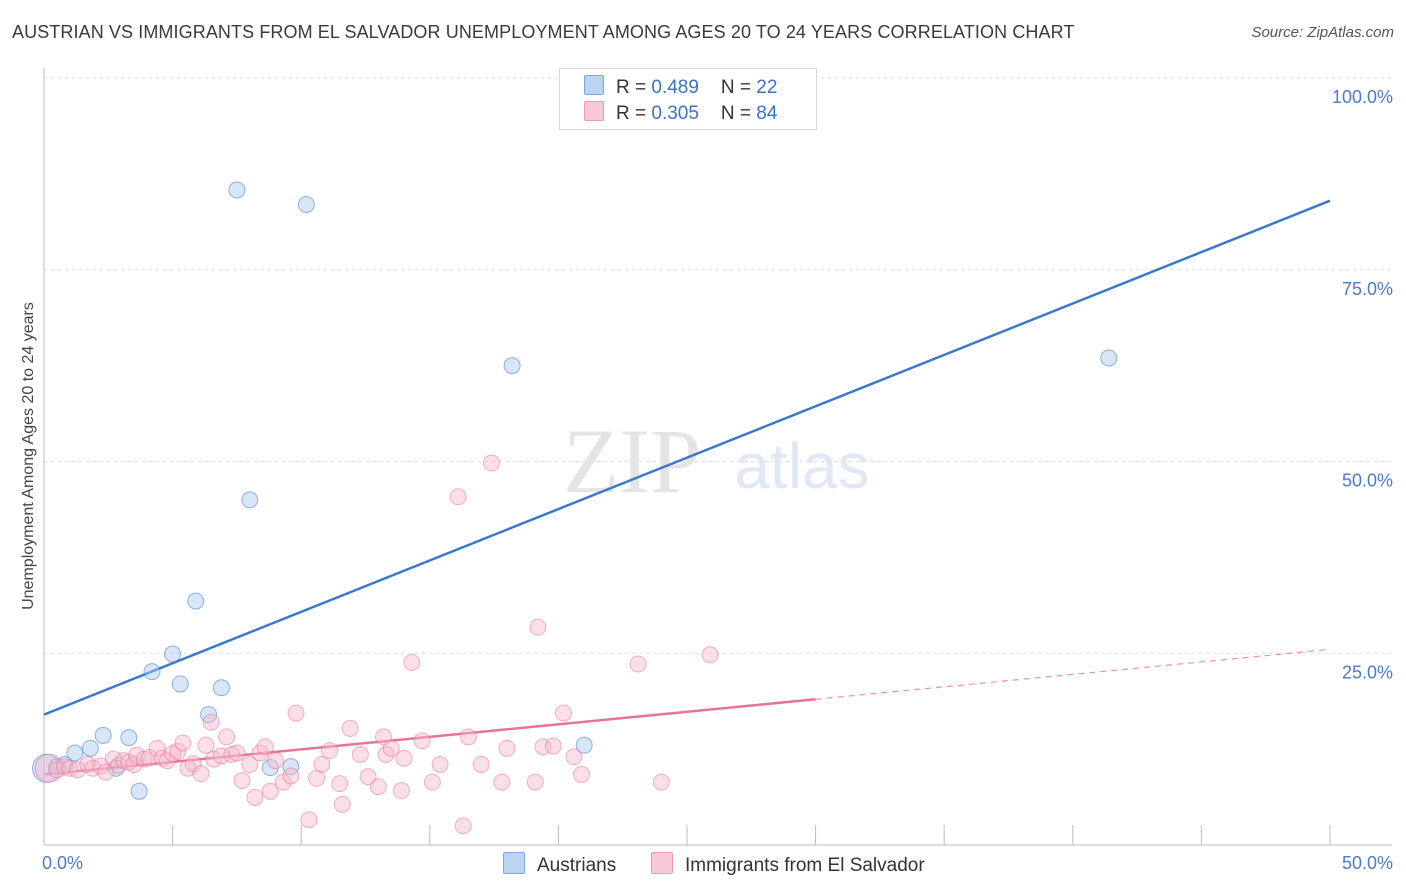 This screenshot has height=892, width=1406. I want to click on source-credit: Source: ZipAtlas.com, so click(1322, 32).